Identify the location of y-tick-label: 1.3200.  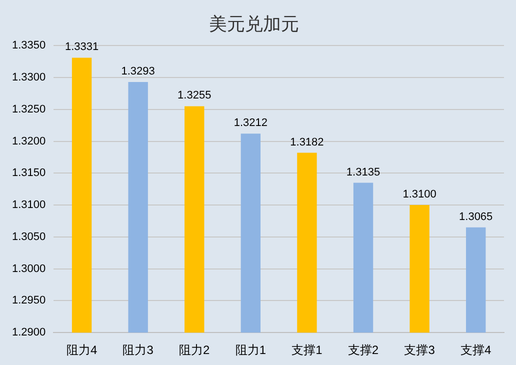
(29, 141).